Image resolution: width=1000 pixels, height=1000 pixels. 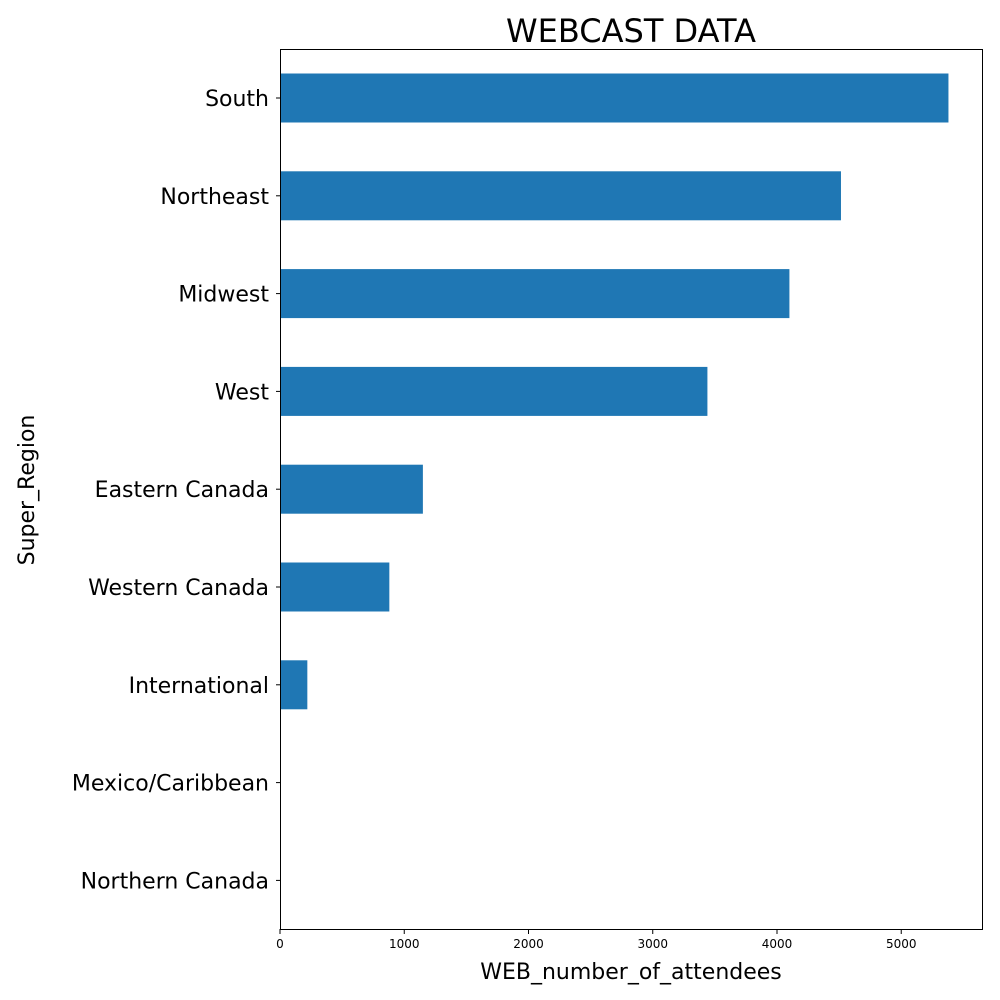 What do you see at coordinates (528, 944) in the screenshot?
I see `x-tick-label: 2000` at bounding box center [528, 944].